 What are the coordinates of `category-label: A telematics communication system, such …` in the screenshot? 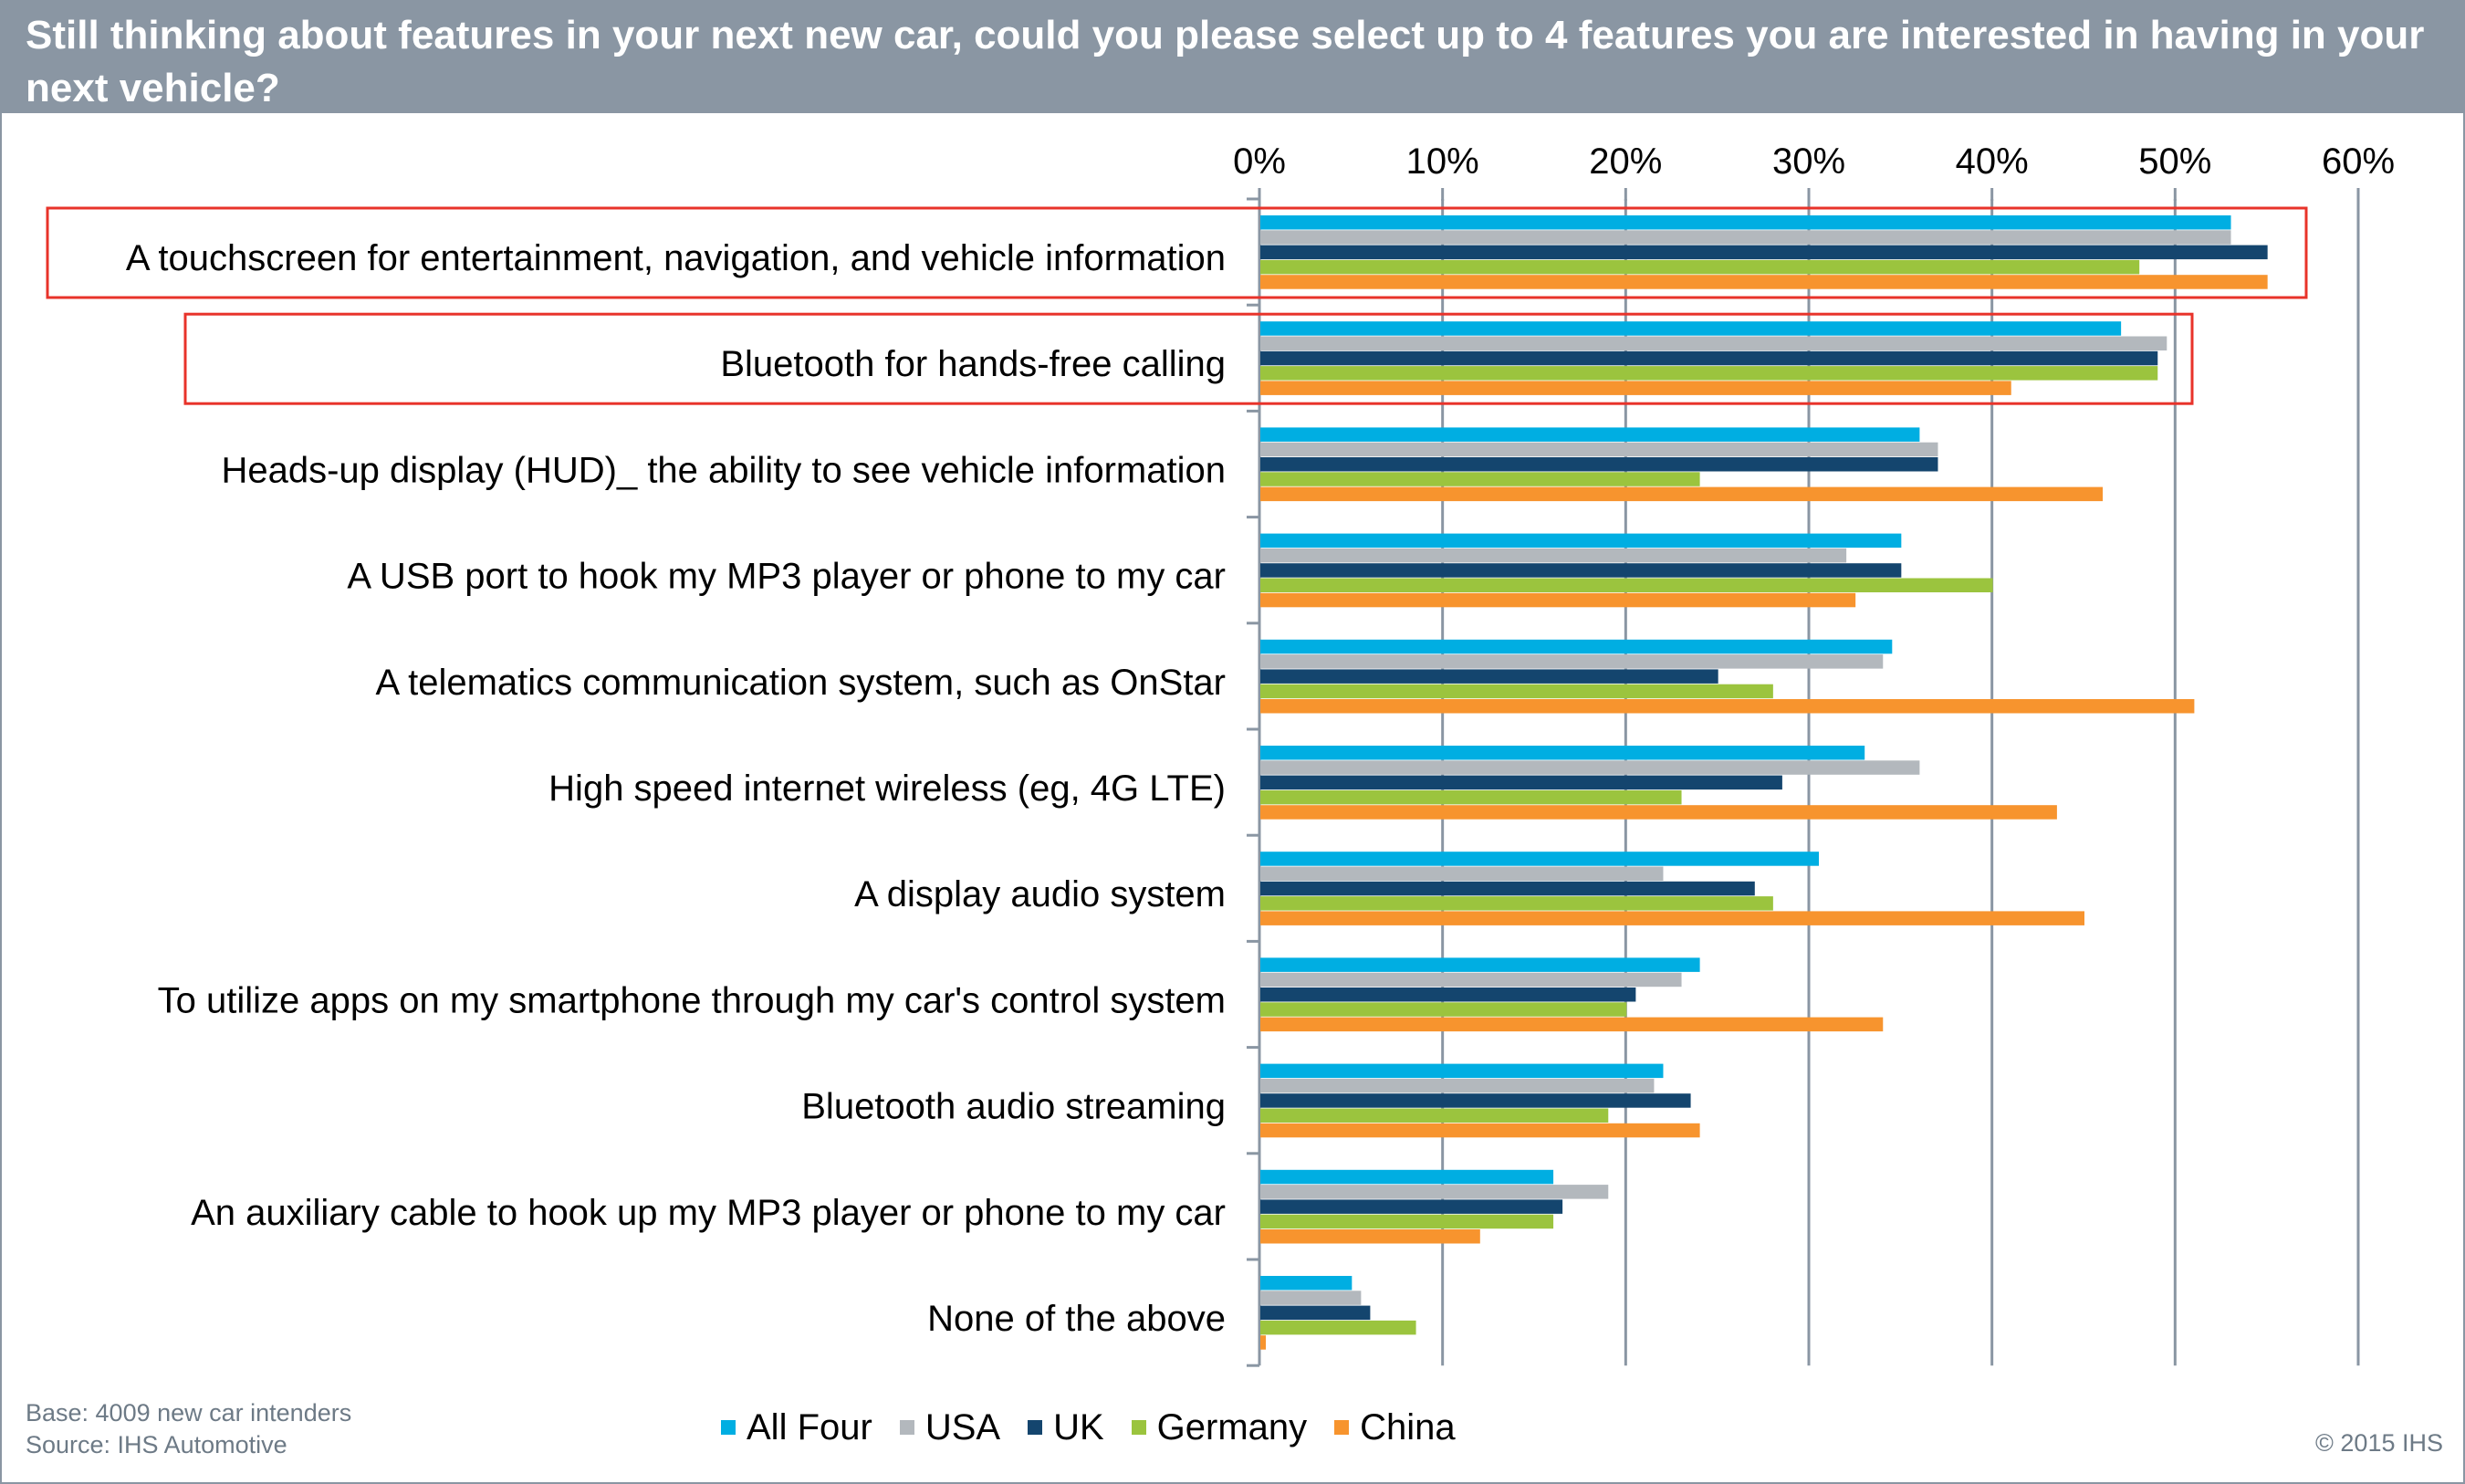 It's located at (801, 683).